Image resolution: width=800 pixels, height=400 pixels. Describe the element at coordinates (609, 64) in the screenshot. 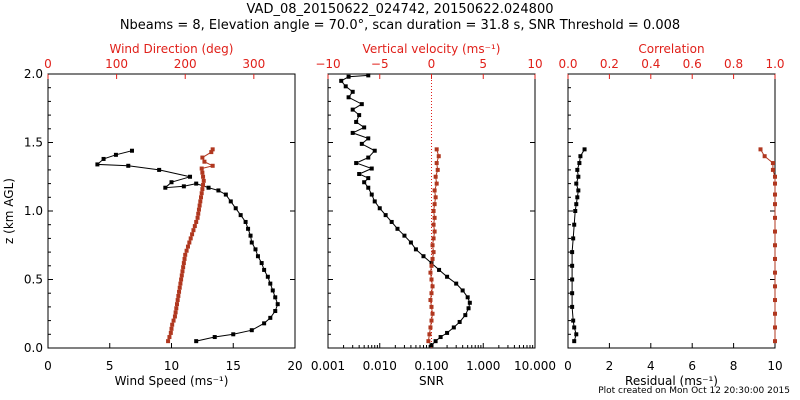

I see `top-tick-label: 0.2` at that location.